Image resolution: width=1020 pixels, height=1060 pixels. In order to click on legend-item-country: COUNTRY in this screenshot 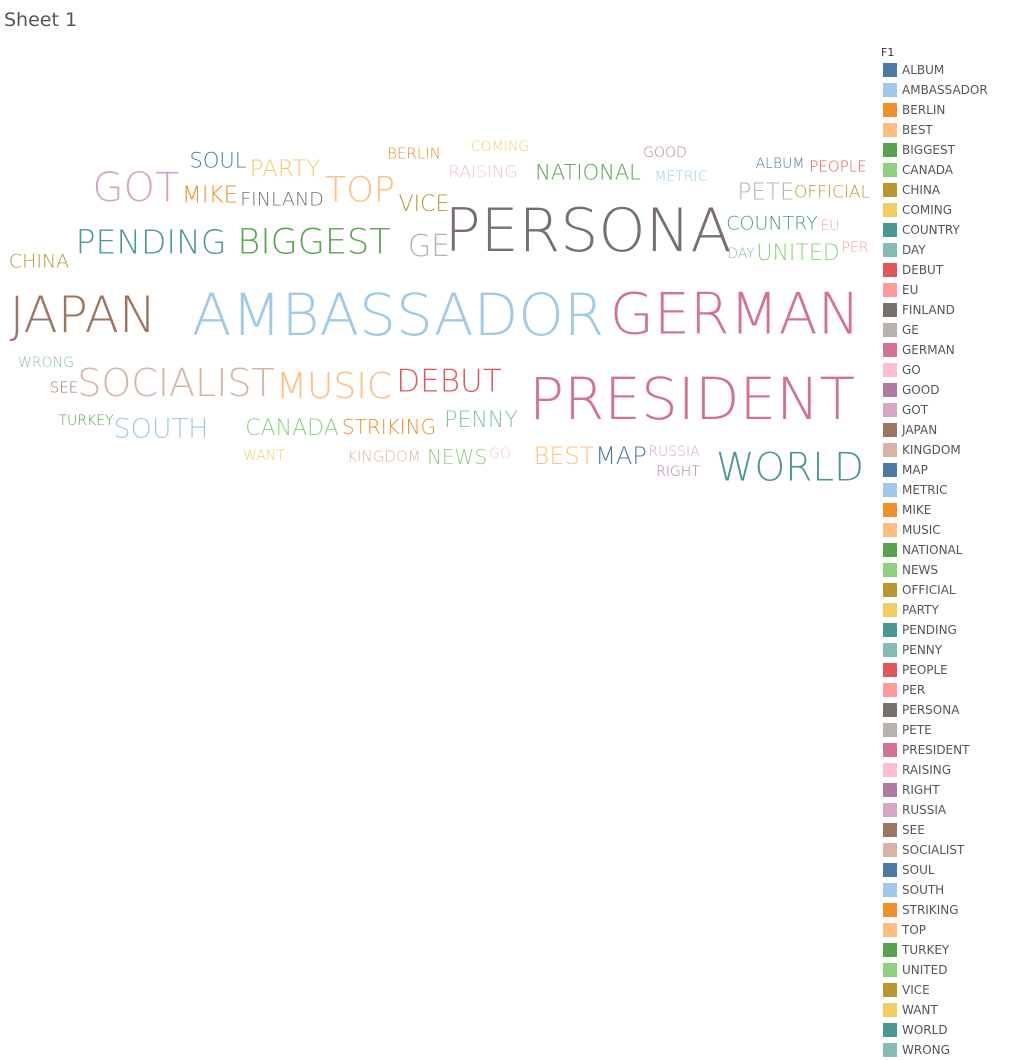, I will do `click(948, 230)`.